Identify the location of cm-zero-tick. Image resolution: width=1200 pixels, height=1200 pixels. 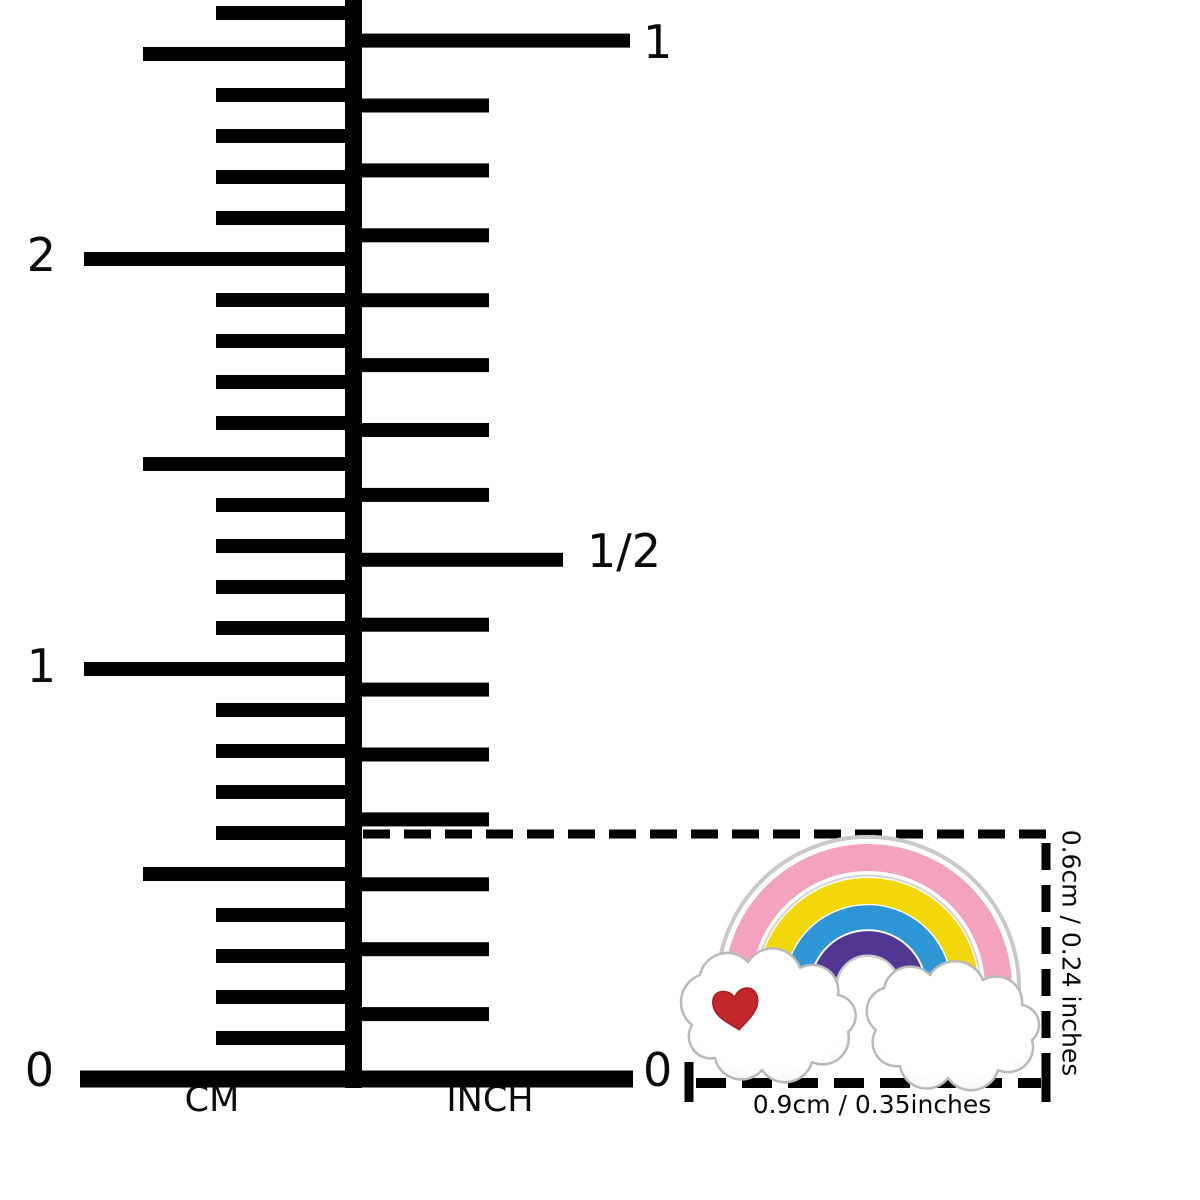
(221, 1079).